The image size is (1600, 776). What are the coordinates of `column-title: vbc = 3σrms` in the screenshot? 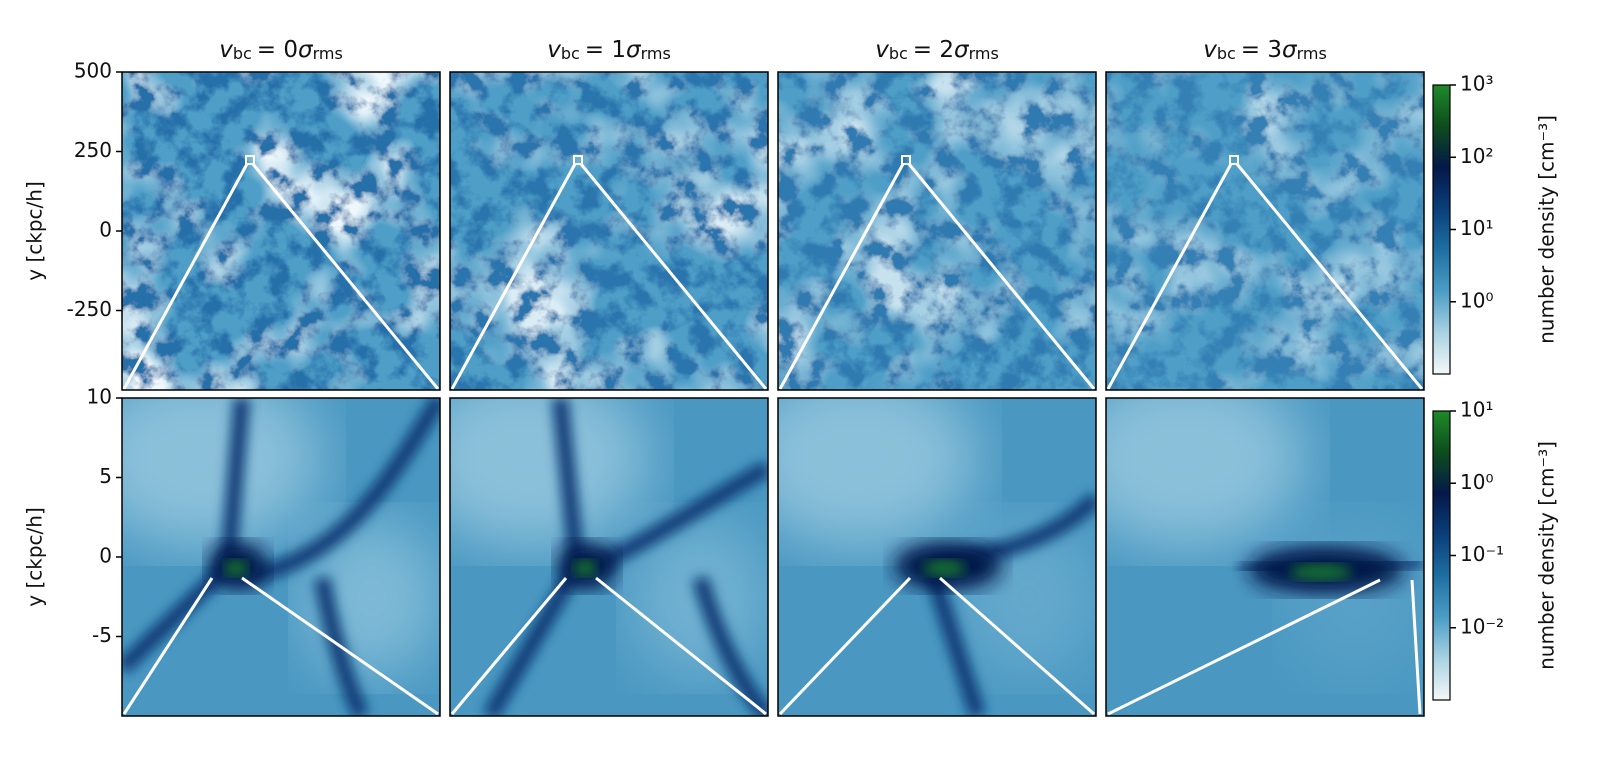 It's located at (1265, 50).